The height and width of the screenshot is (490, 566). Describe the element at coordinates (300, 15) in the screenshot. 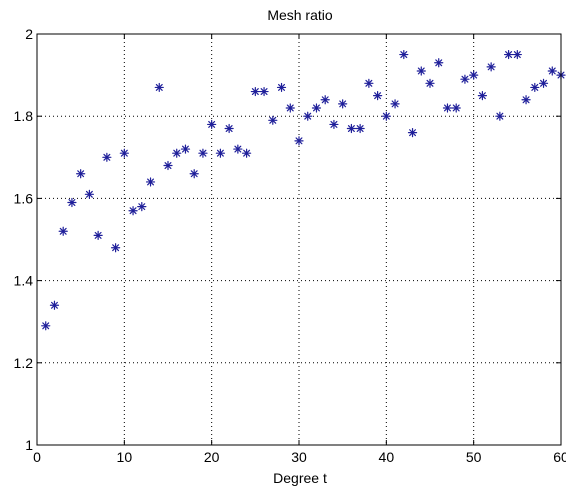

I see `chart-title: Mesh ratio` at that location.